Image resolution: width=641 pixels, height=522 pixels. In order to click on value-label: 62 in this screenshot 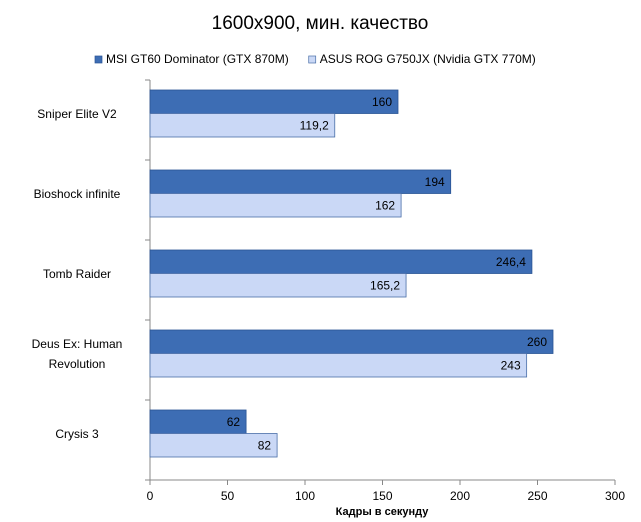, I will do `click(234, 422)`.